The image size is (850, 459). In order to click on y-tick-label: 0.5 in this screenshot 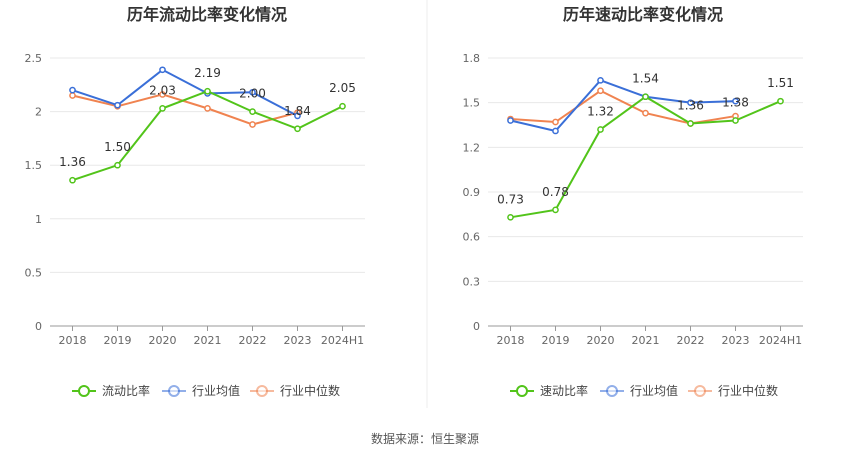, I will do `click(34, 272)`.